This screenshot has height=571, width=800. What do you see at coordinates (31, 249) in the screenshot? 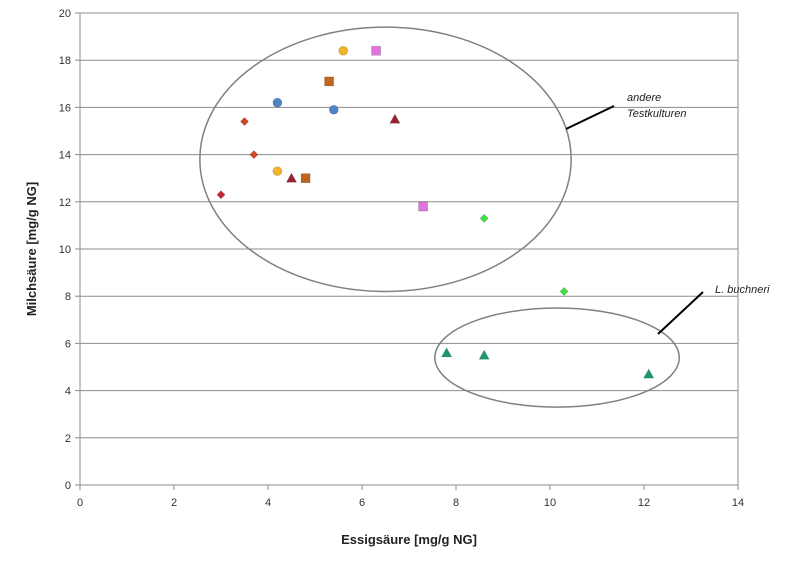
I see `y-axis-label: Milchsäure [mg/g NG]` at bounding box center [31, 249].